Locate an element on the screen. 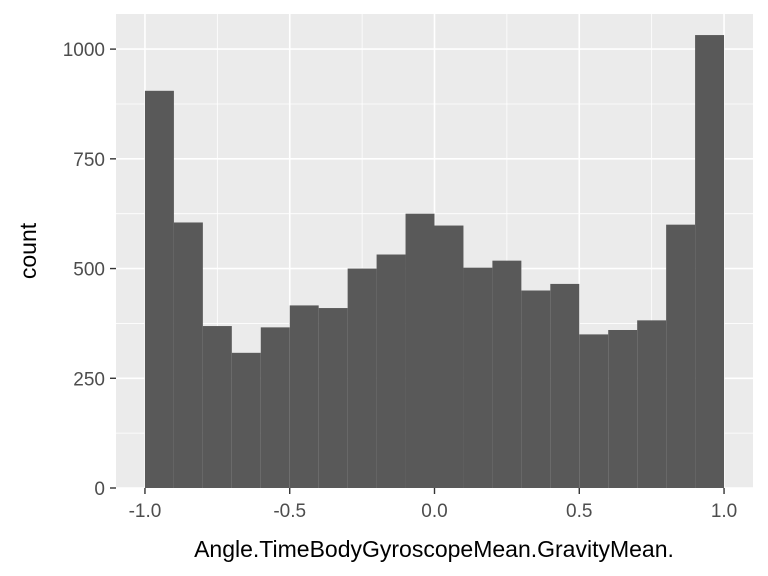 This screenshot has height=576, width=768. y-tick-label: 0 is located at coordinates (99, 489).